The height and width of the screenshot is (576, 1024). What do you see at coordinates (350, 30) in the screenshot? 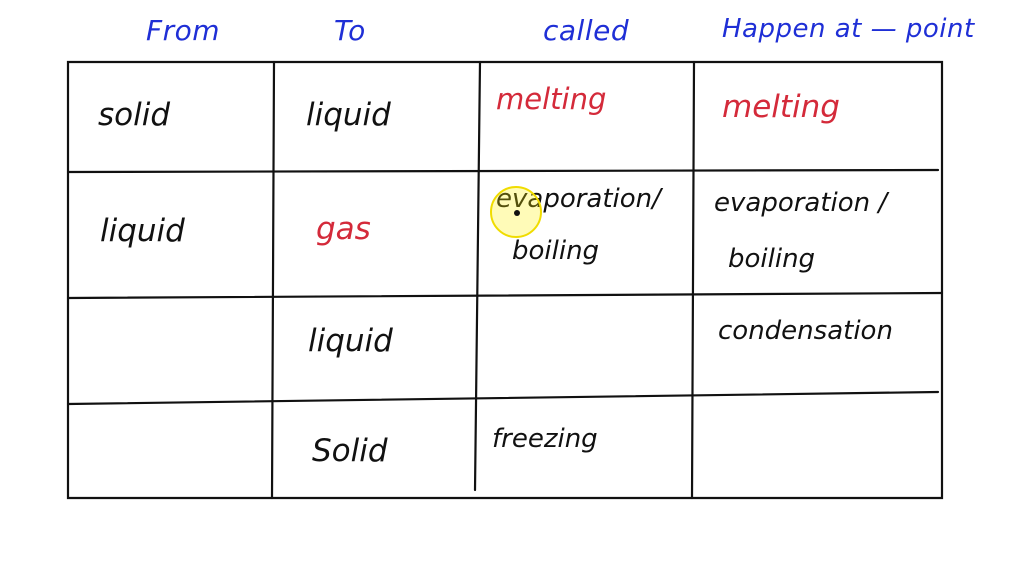
I see `header-to: To` at bounding box center [350, 30].